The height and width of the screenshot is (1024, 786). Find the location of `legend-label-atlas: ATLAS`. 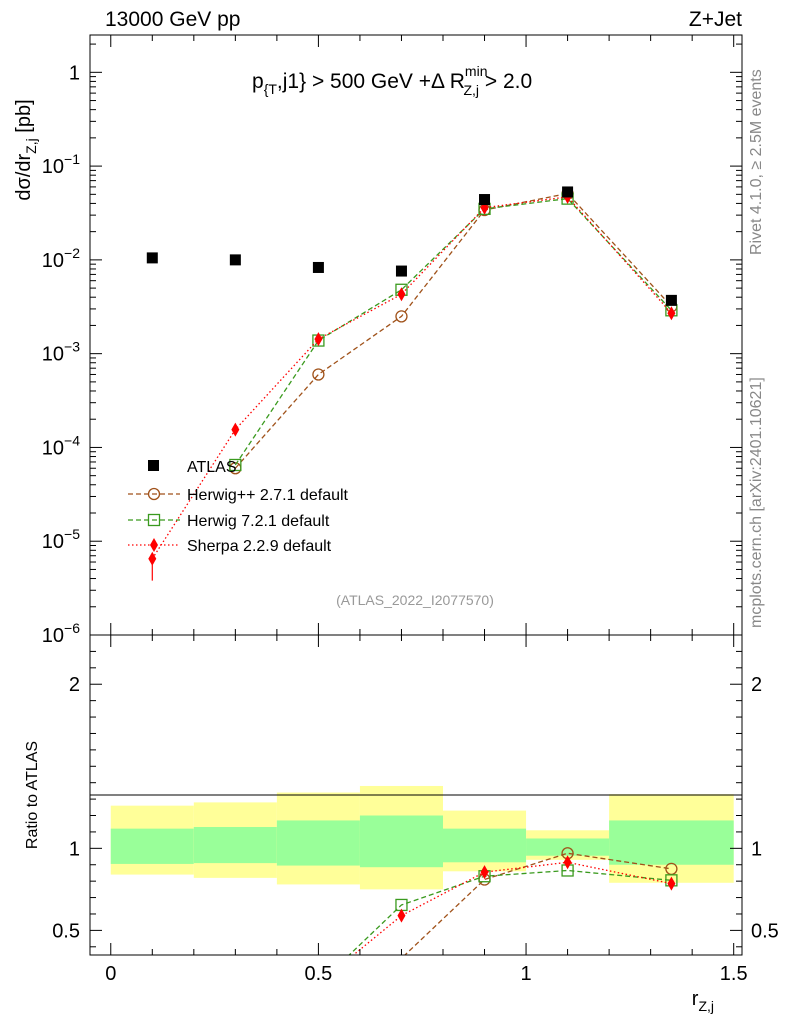

legend-label-atlas: ATLAS is located at coordinates (212, 467).